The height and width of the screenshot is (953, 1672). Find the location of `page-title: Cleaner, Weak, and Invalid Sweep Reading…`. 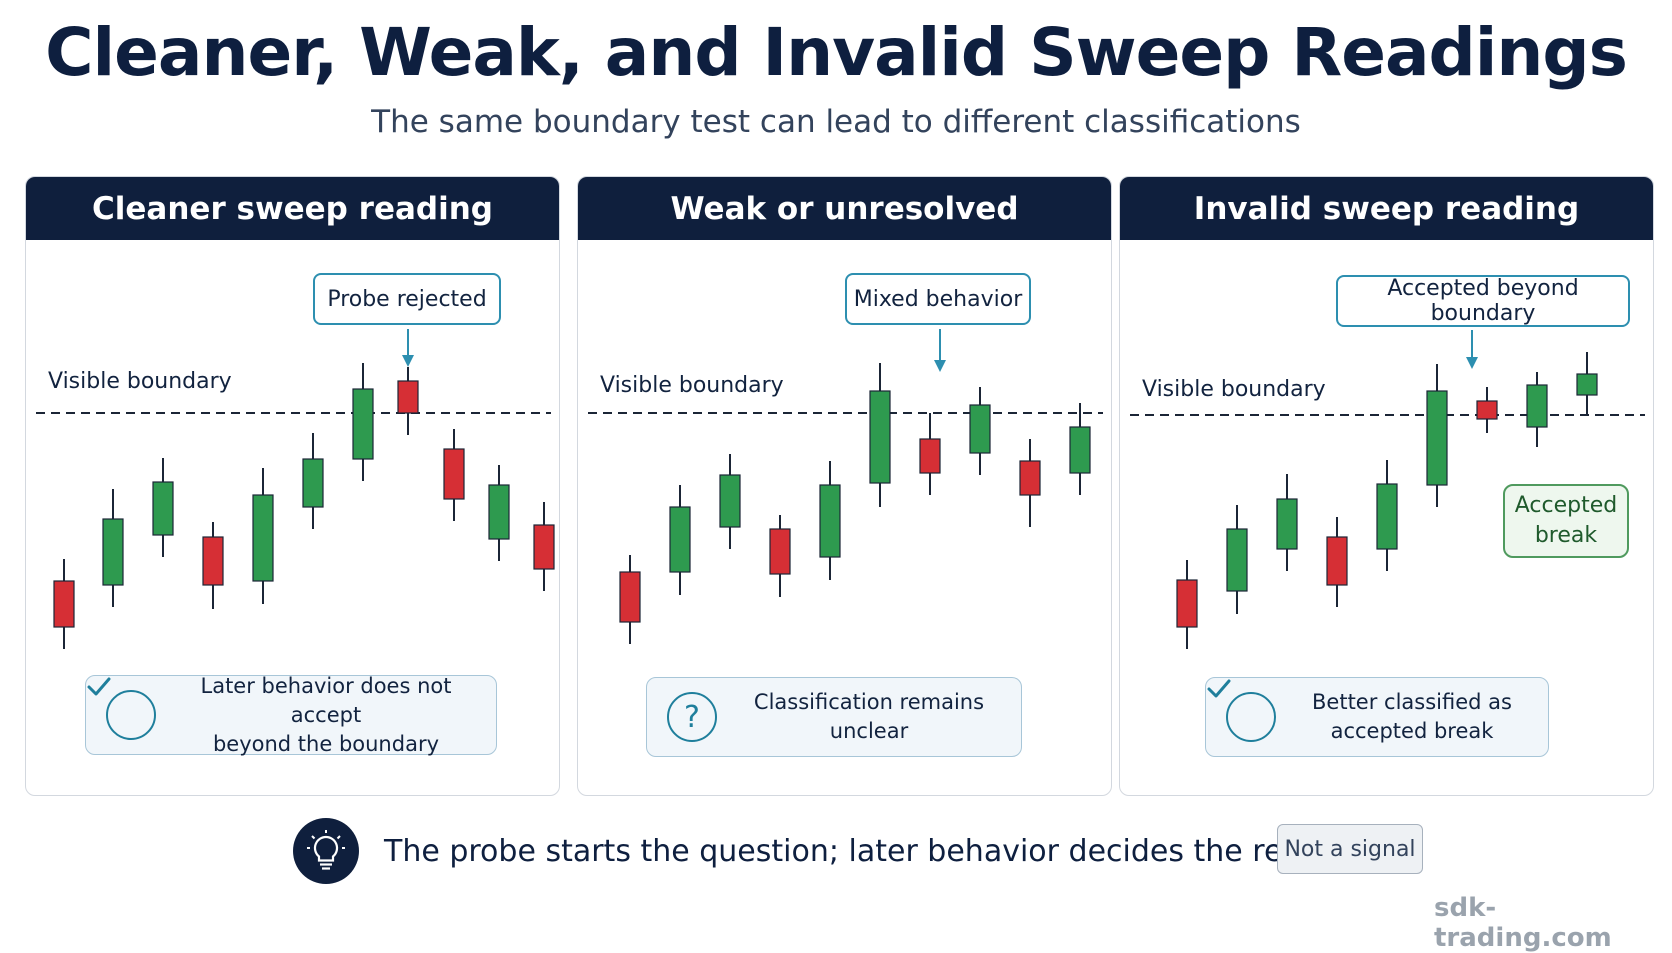

page-title: Cleaner, Weak, and Invalid Sweep Reading… is located at coordinates (836, 52).